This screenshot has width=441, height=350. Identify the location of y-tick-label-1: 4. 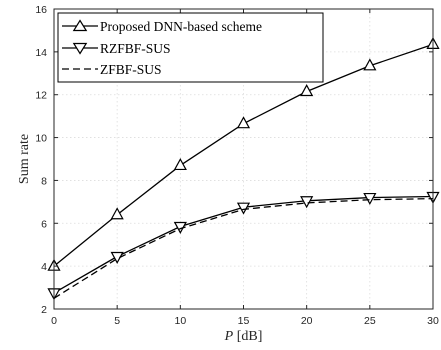
(44, 267).